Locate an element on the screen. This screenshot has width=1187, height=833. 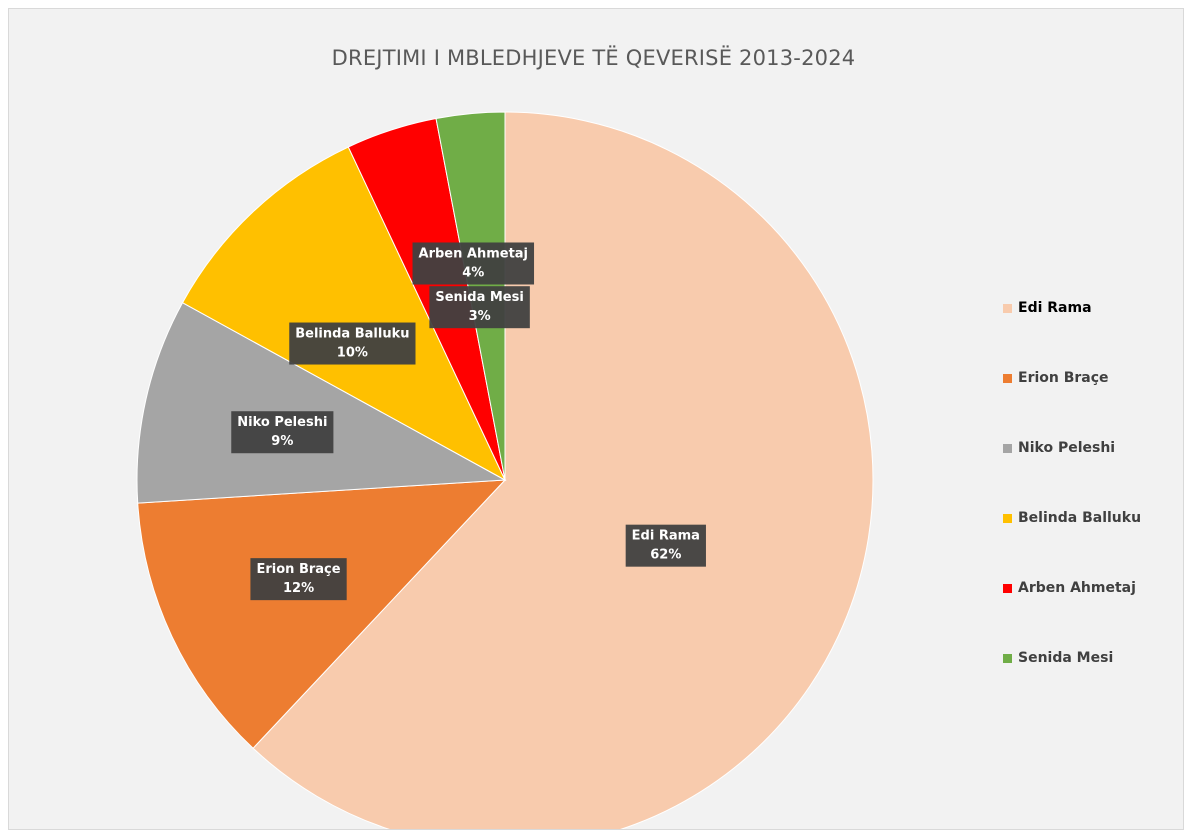
data-label-senida-mesi: Senida Mesi 3% is located at coordinates (479, 307).